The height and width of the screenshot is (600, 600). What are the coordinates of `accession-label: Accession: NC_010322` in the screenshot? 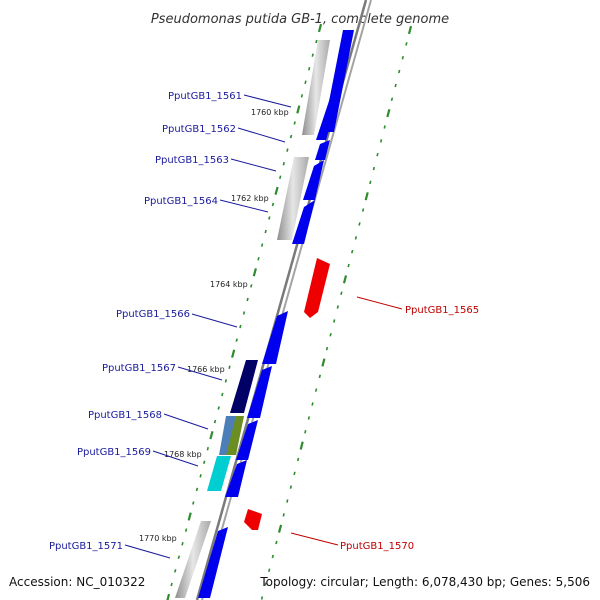 It's located at (77, 582).